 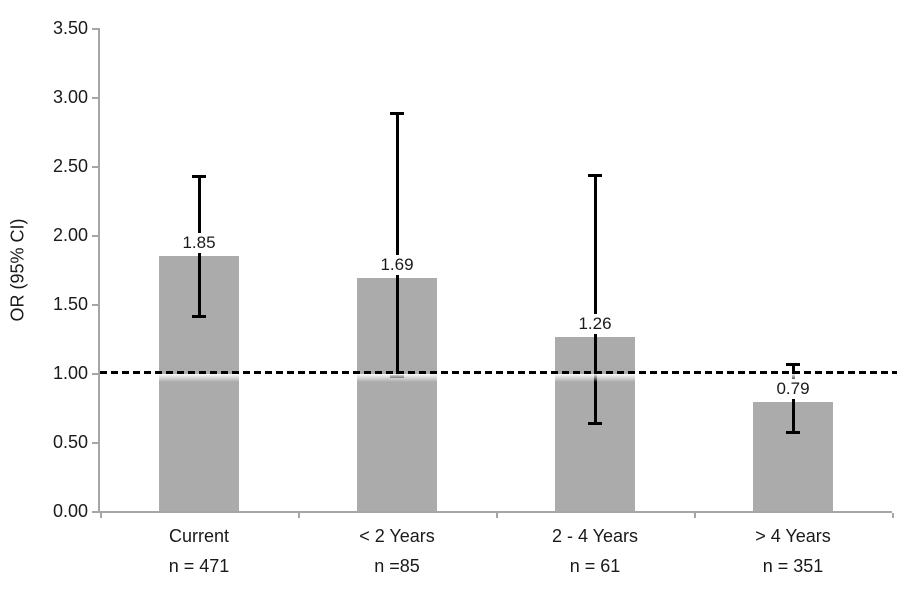 What do you see at coordinates (595, 566) in the screenshot?
I see `sample-size-label: n = 61` at bounding box center [595, 566].